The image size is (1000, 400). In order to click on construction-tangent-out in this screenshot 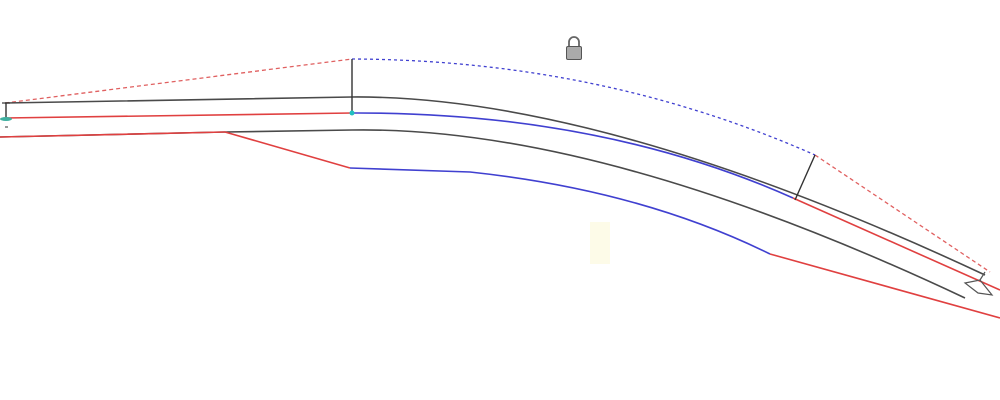, I will do `click(902, 213)`.